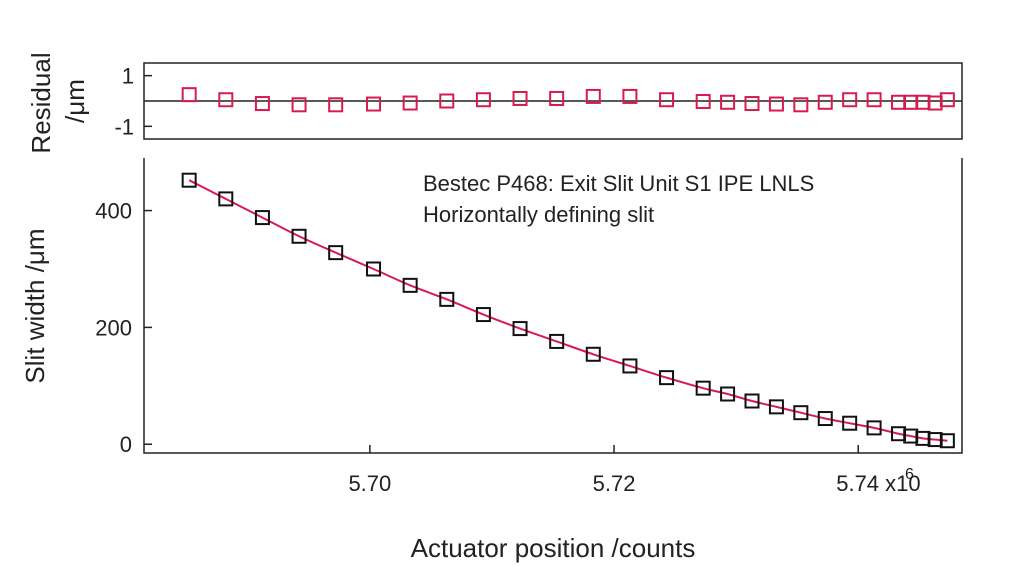  I want to click on main-x-ticks: 5.70 5.72 5.74 x10, so click(634, 470).